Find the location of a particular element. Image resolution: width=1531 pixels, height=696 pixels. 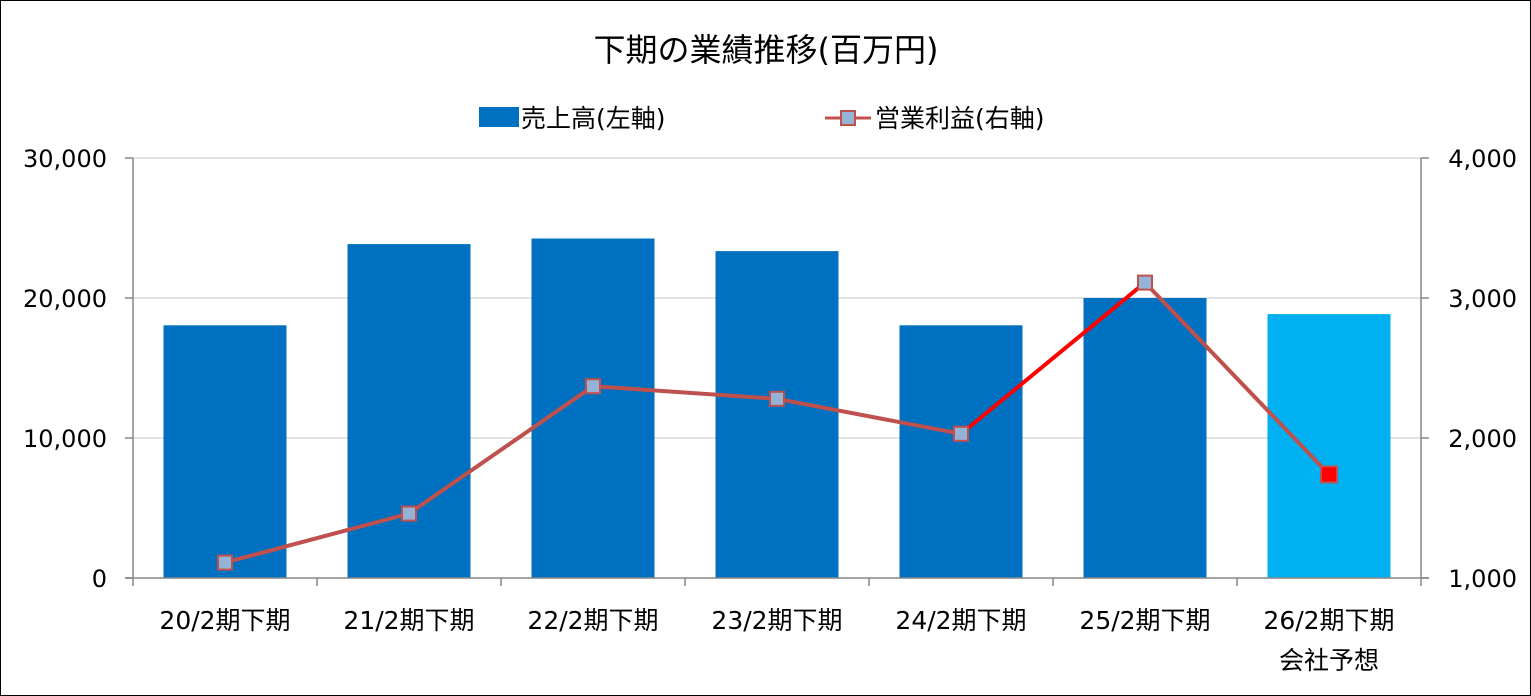

category-label-1: 21/2期下期 is located at coordinates (408, 620).